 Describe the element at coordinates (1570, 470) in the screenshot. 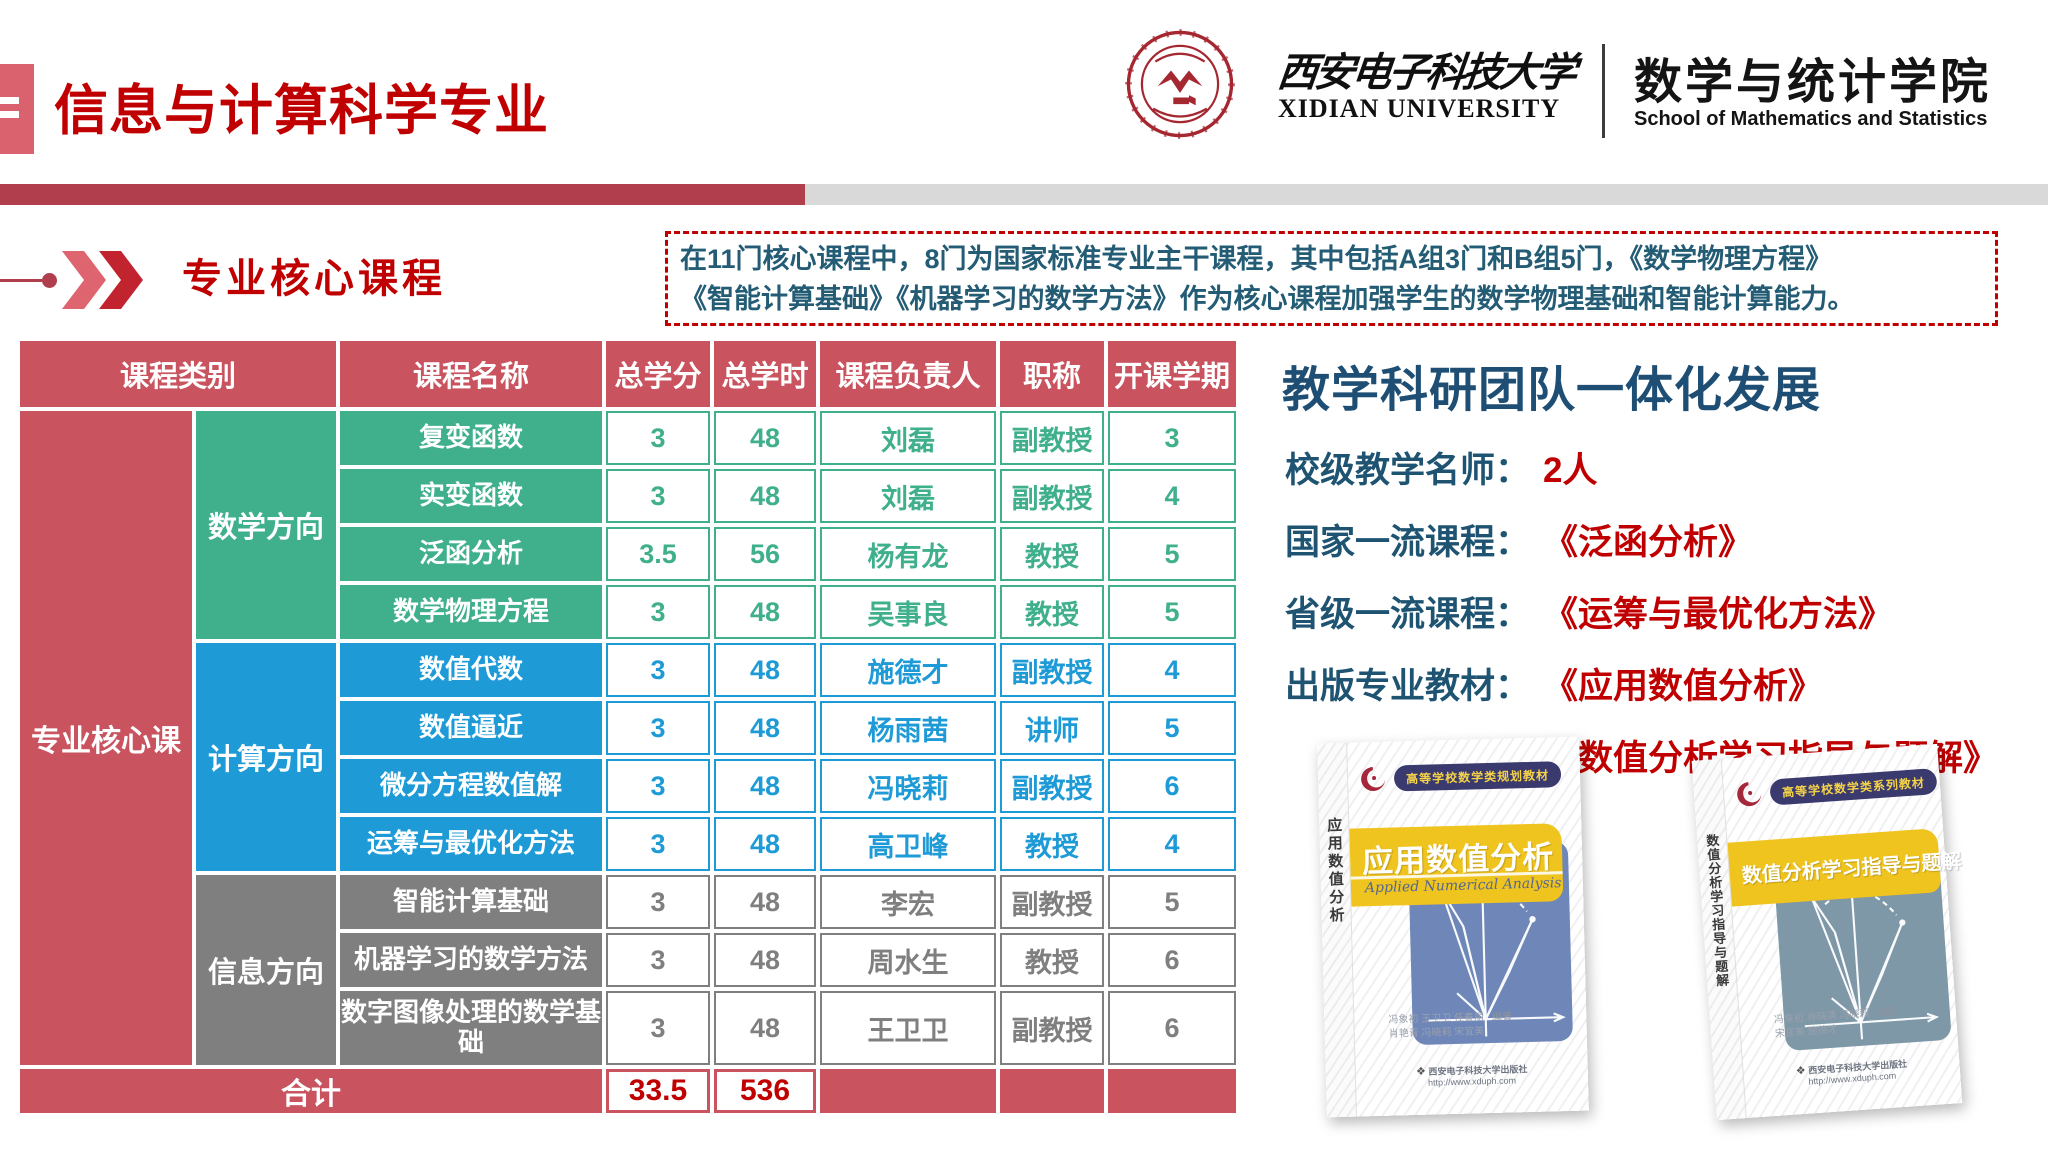

I see `item-value: 2人` at that location.